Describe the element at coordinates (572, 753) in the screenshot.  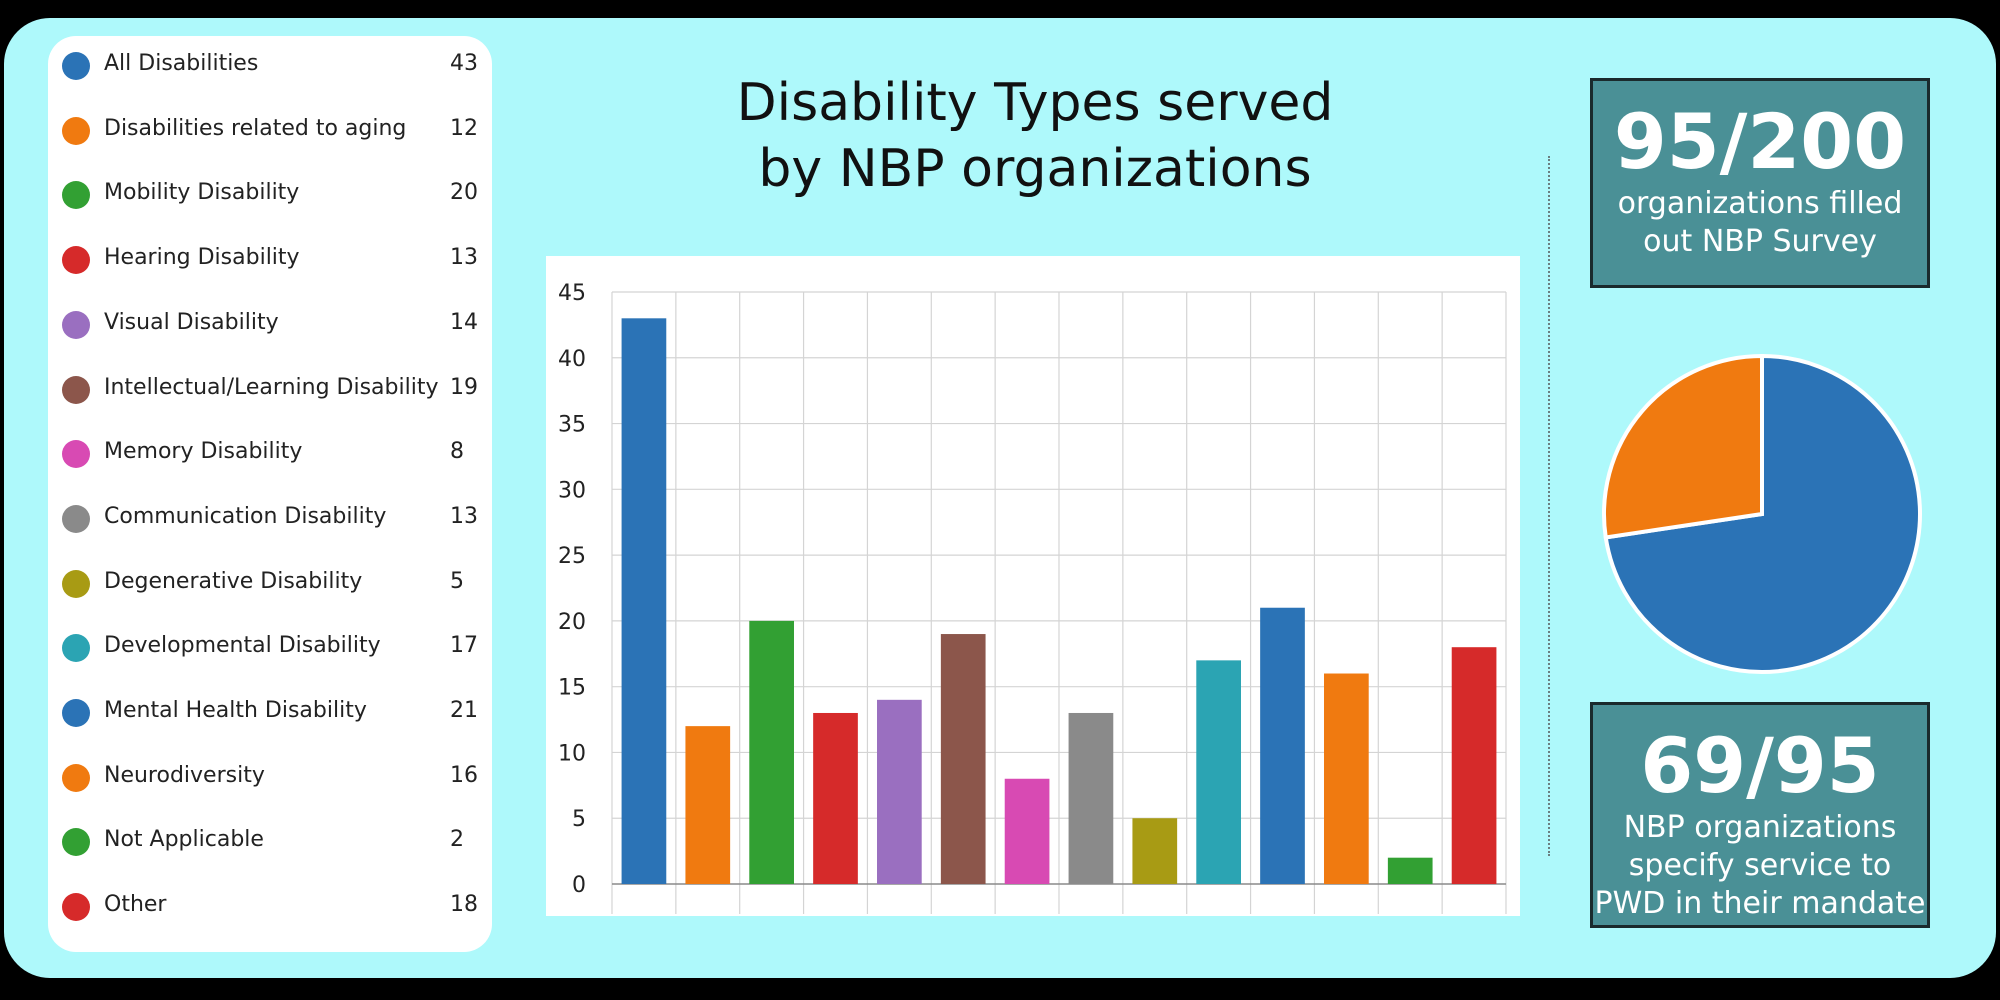
I see `y-tick-label: 10` at that location.